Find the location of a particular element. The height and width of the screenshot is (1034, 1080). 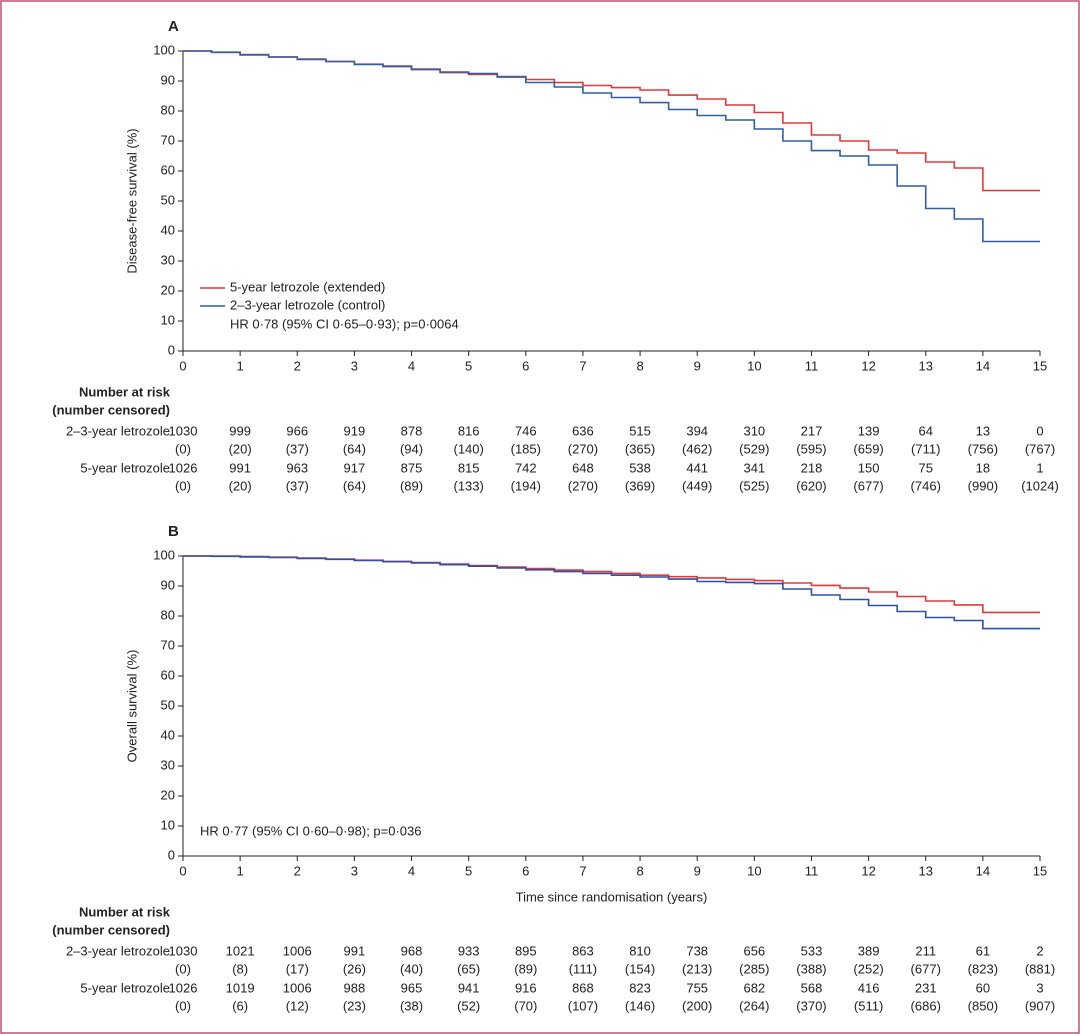

censored-value: (140) is located at coordinates (468, 448).